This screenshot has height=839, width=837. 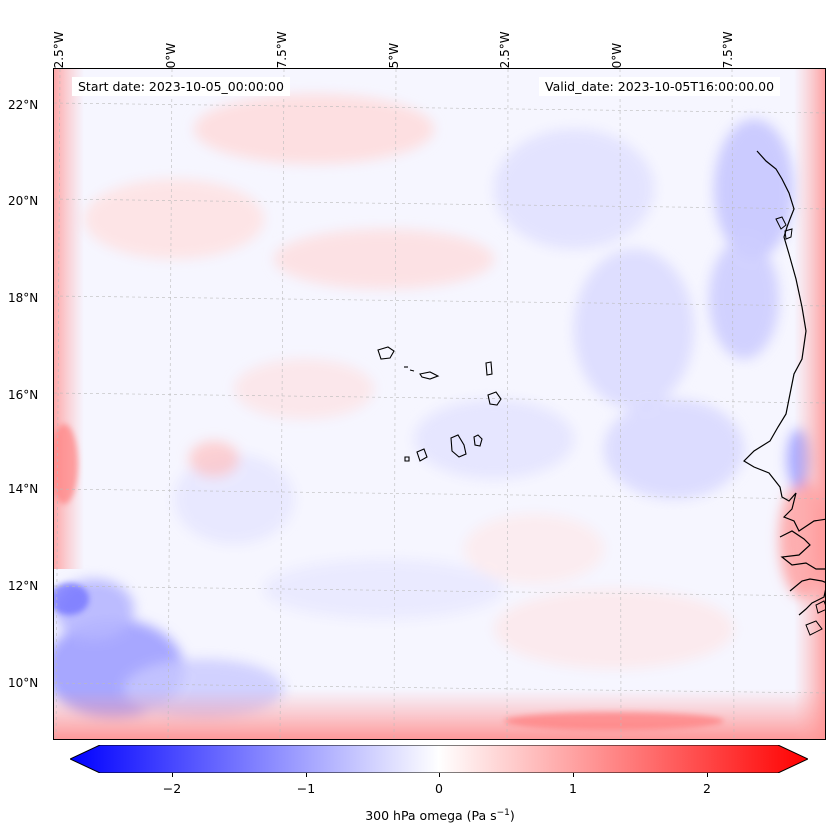 I want to click on lat-label-14n: 14°N, so click(x=23, y=489).